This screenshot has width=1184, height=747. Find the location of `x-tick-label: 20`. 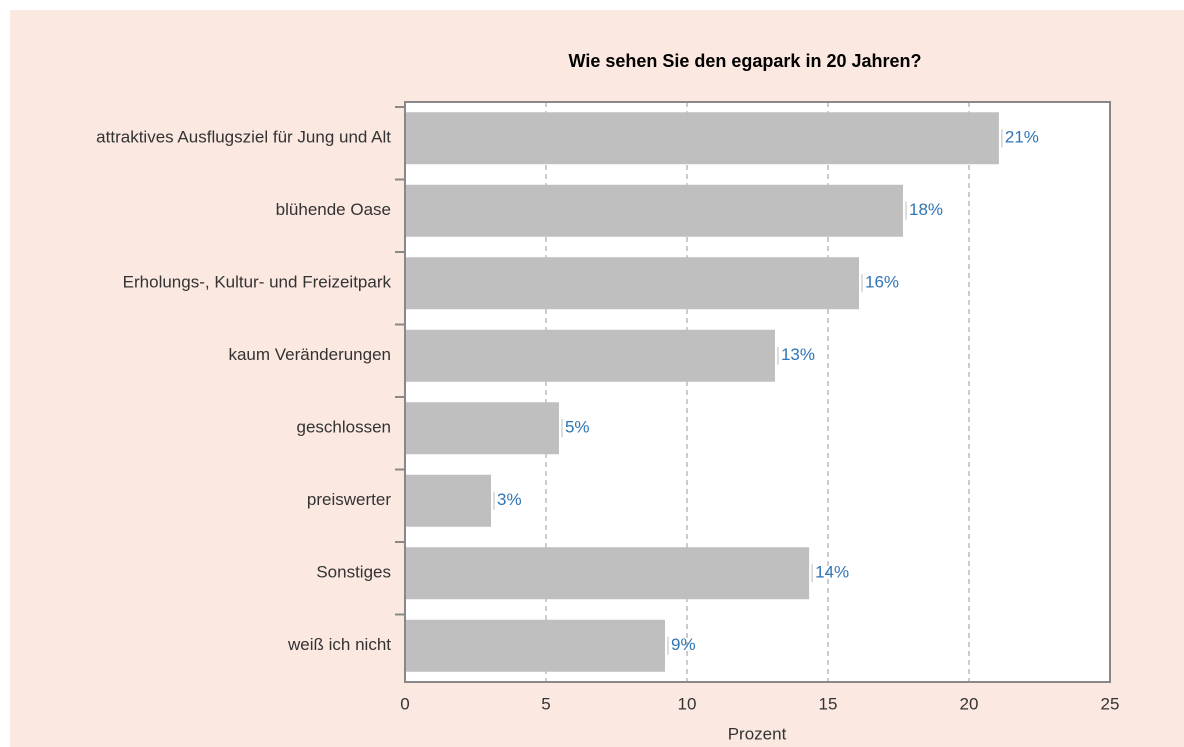

x-tick-label: 20 is located at coordinates (969, 703).